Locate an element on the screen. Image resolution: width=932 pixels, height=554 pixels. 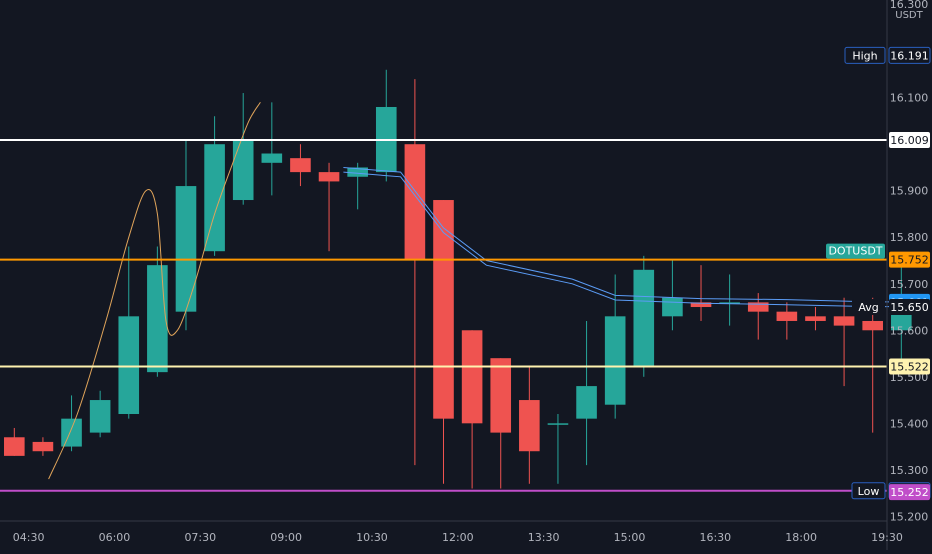
x-tick-label: 10:30 is located at coordinates (372, 537).